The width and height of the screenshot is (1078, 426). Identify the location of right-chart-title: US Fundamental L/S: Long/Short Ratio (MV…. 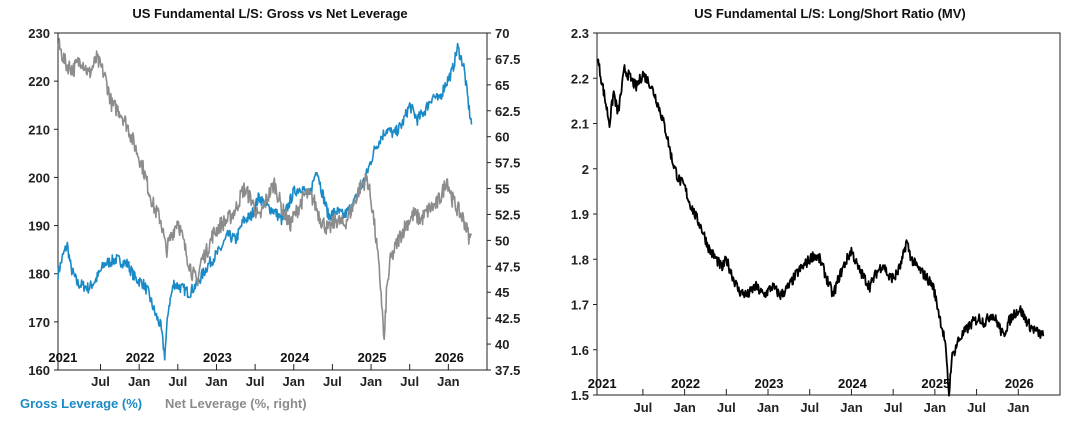
(830, 13).